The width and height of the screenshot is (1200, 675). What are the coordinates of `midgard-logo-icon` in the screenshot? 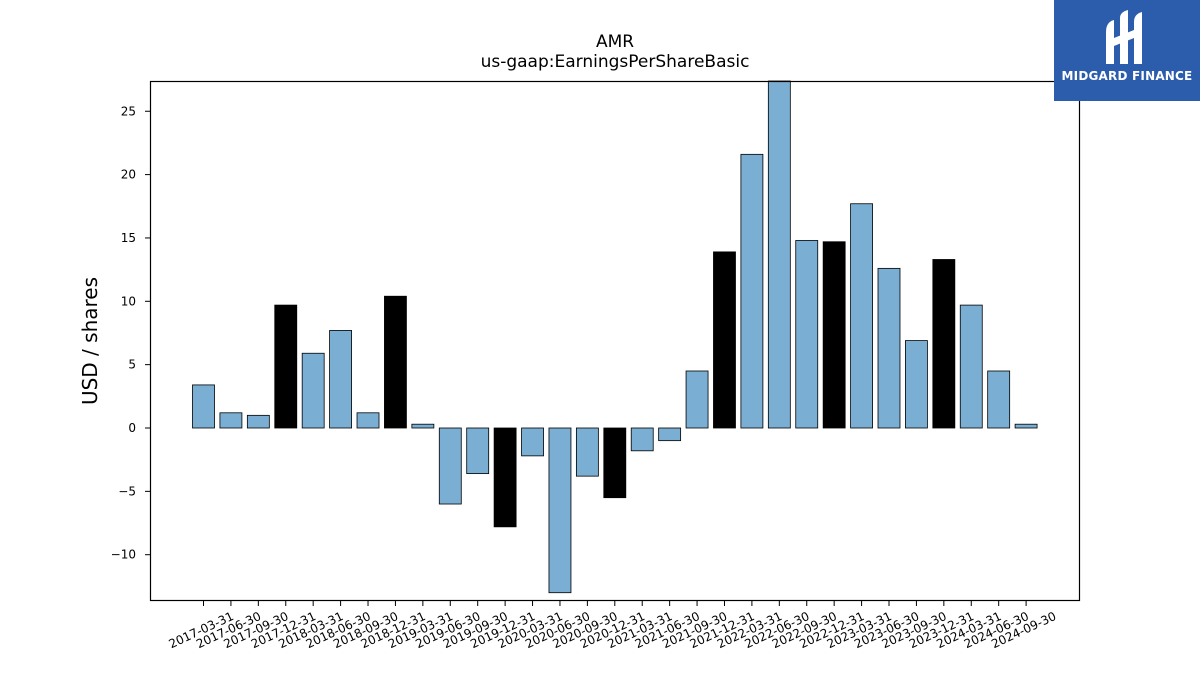 It's located at (1124, 37).